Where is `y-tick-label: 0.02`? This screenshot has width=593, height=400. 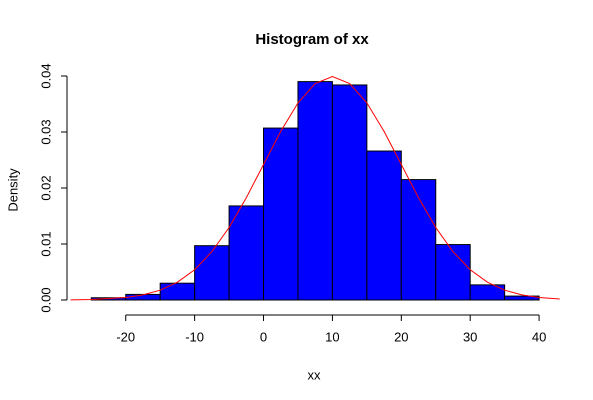 y-tick-label: 0.02 is located at coordinates (45, 187).